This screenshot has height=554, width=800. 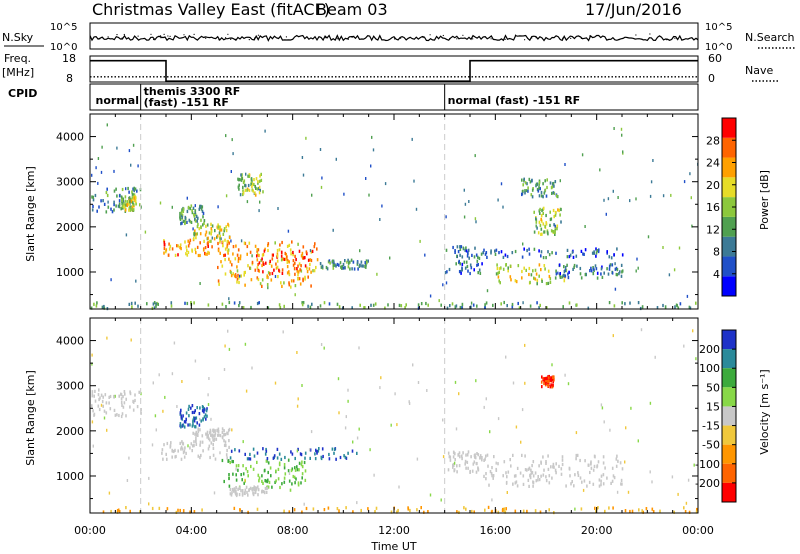 What do you see at coordinates (63, 27) in the screenshot?
I see `nsky-tick-top: 10^5` at bounding box center [63, 27].